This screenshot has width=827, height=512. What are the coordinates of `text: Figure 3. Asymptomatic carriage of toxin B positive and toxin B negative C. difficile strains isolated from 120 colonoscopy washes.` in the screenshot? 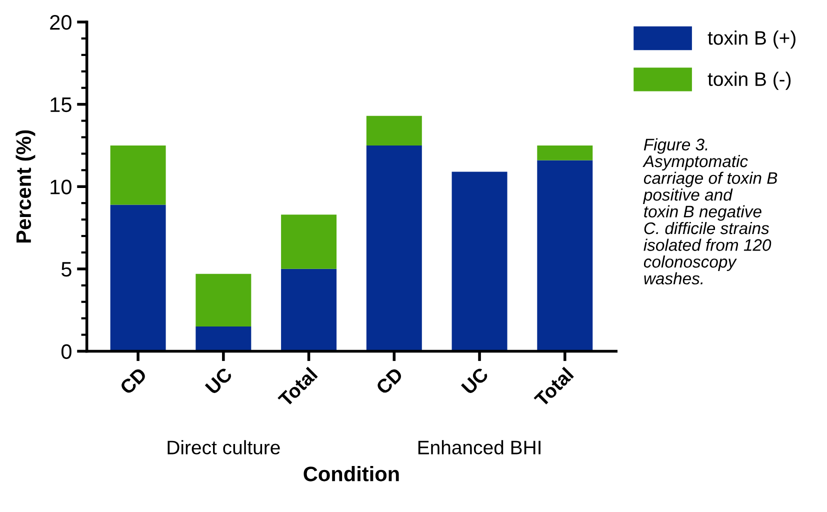 It's located at (710, 211).